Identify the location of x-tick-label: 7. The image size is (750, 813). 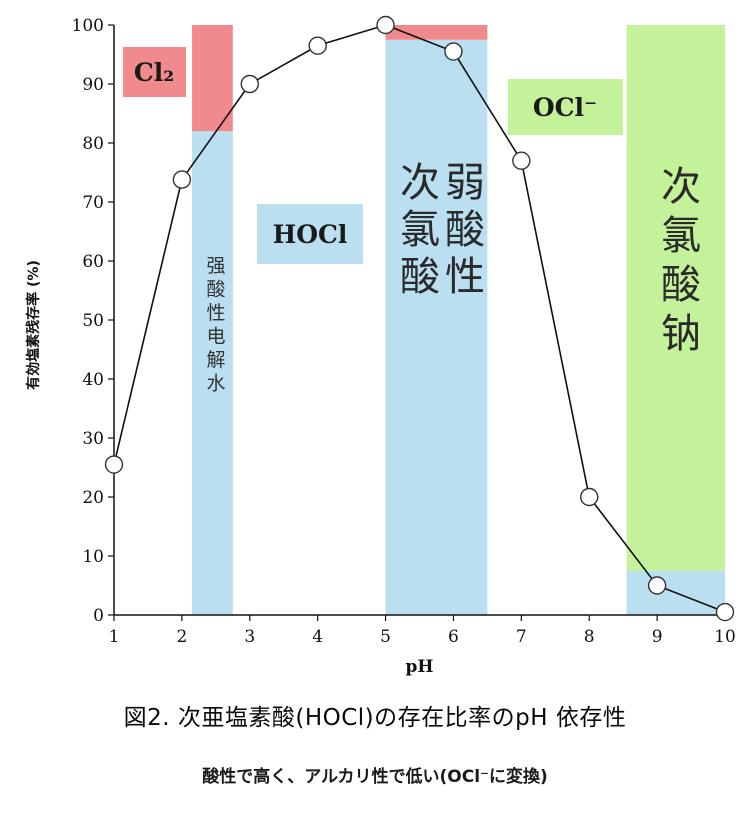
(521, 637).